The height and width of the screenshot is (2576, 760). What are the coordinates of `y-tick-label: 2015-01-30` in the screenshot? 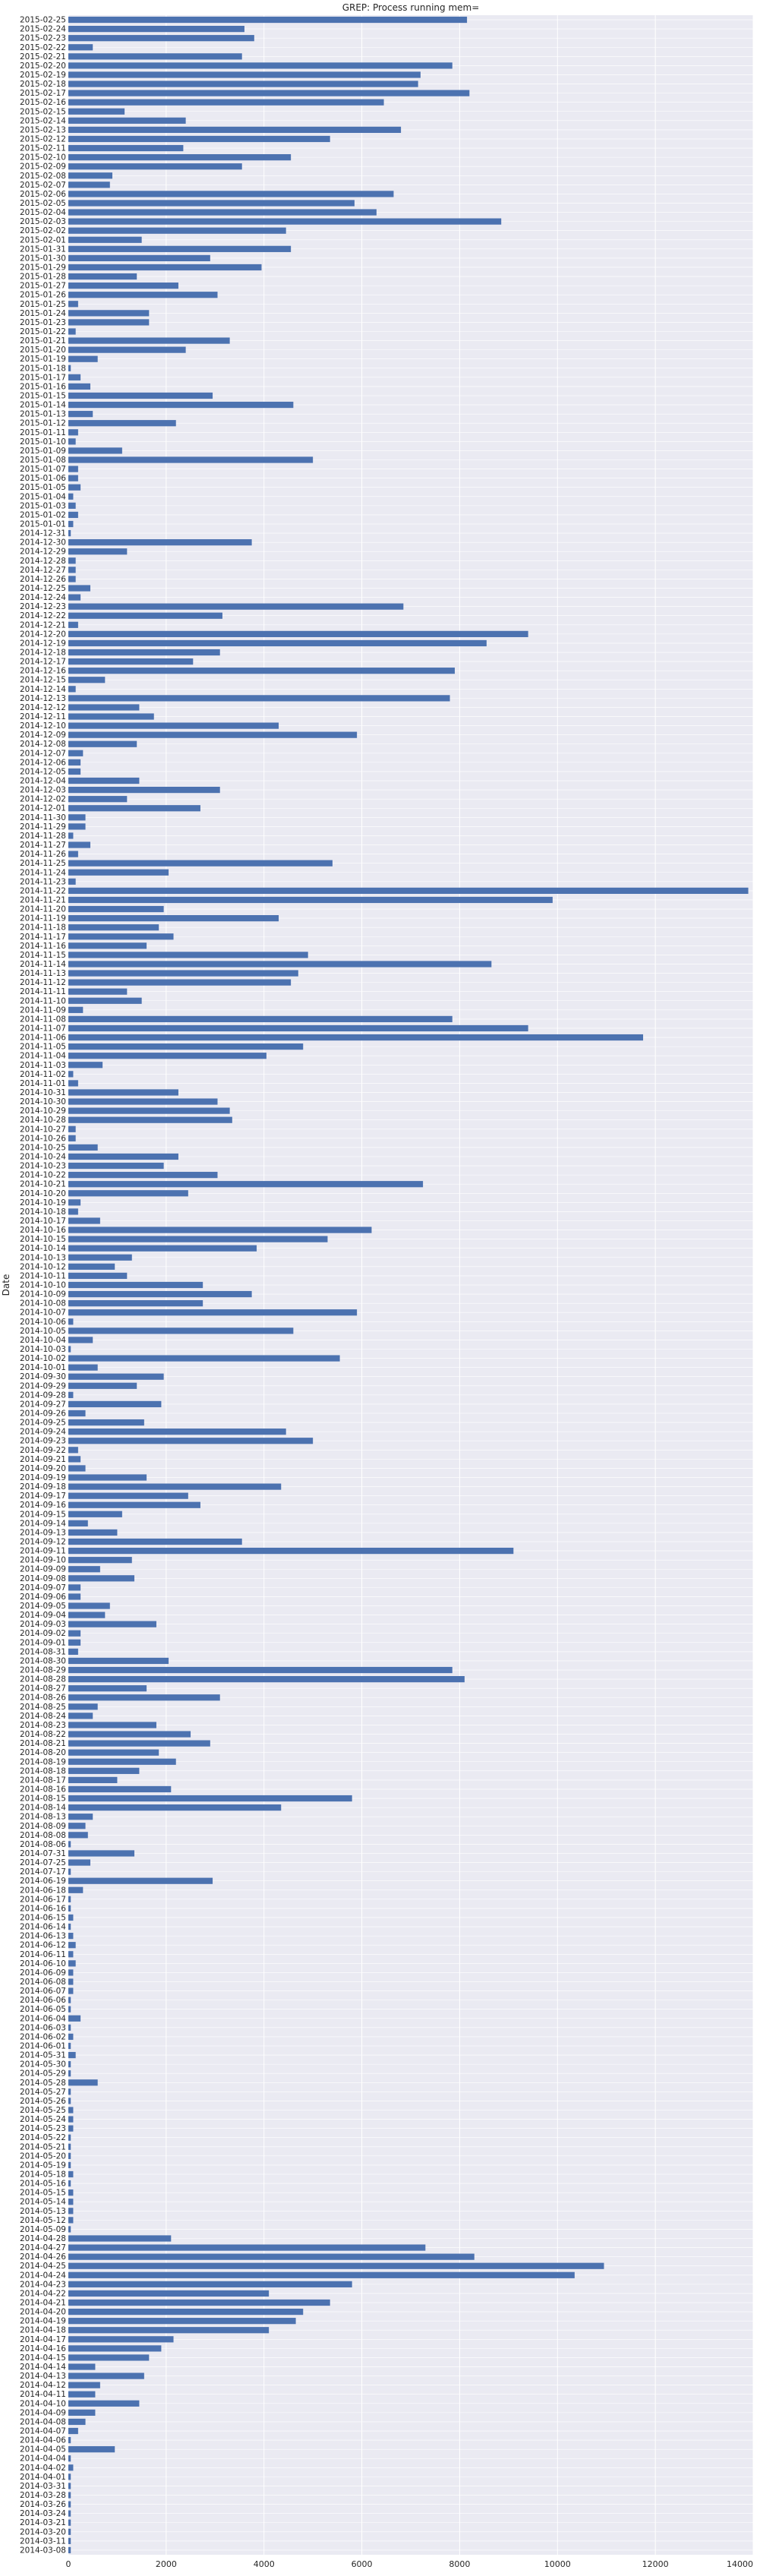 It's located at (43, 258).